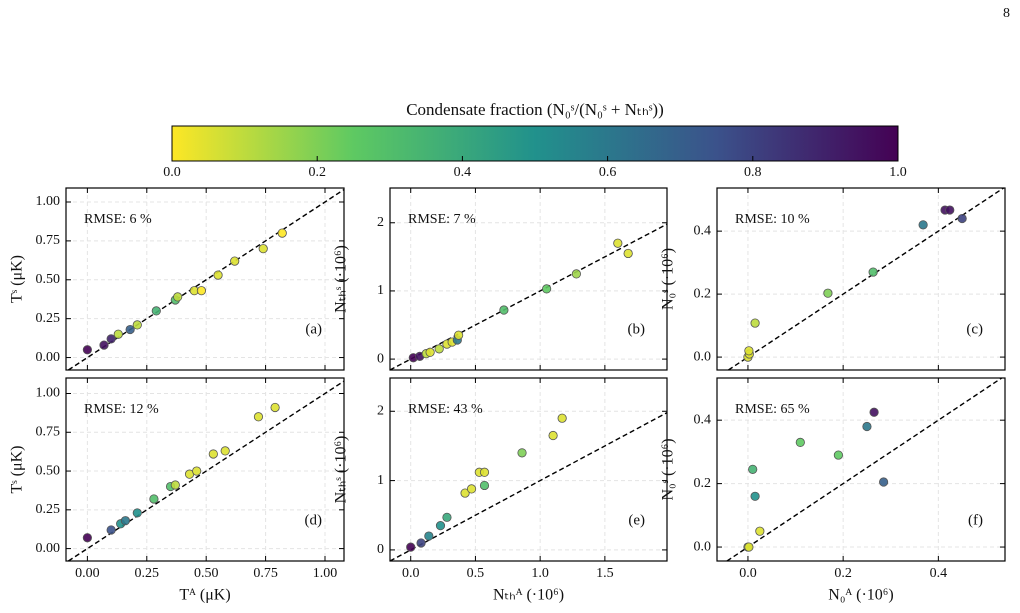  What do you see at coordinates (48, 470) in the screenshot?
I see `y-tick-label: 0.50` at bounding box center [48, 470].